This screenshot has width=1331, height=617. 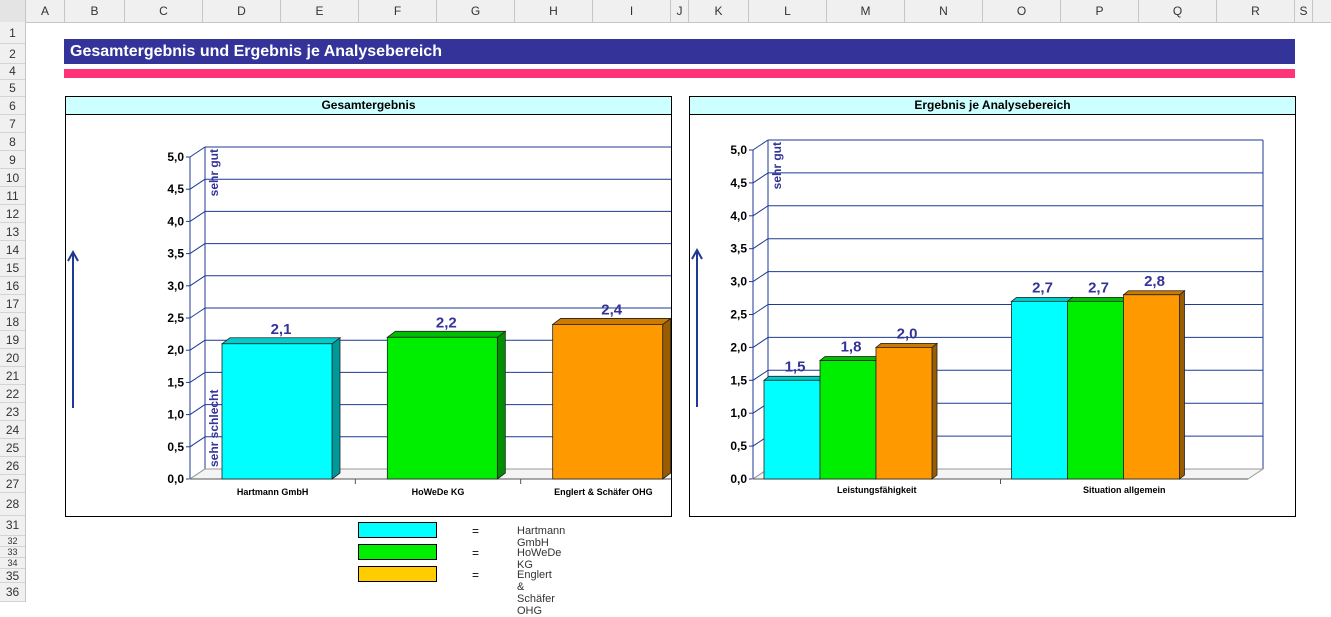 I want to click on row-header: 15, so click(x=12, y=268).